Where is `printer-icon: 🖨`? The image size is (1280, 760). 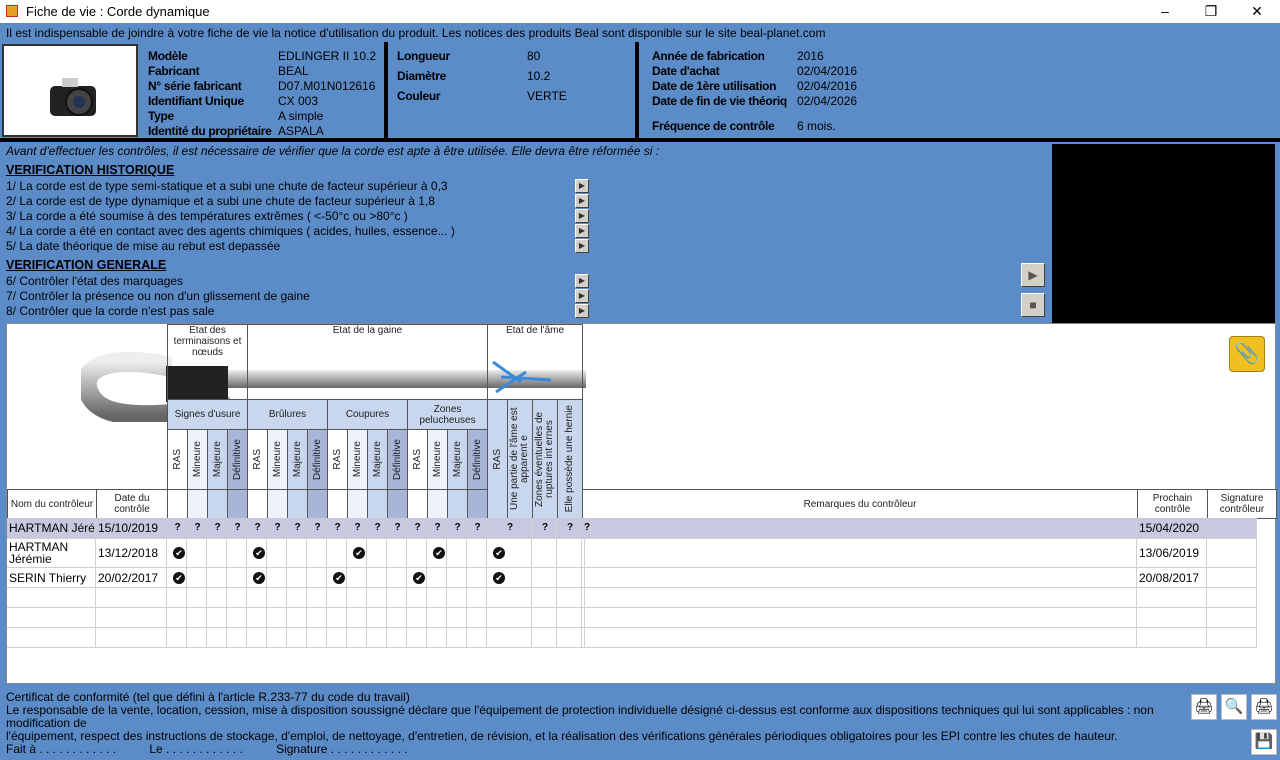
printer-icon: 🖨 is located at coordinates (1264, 707).